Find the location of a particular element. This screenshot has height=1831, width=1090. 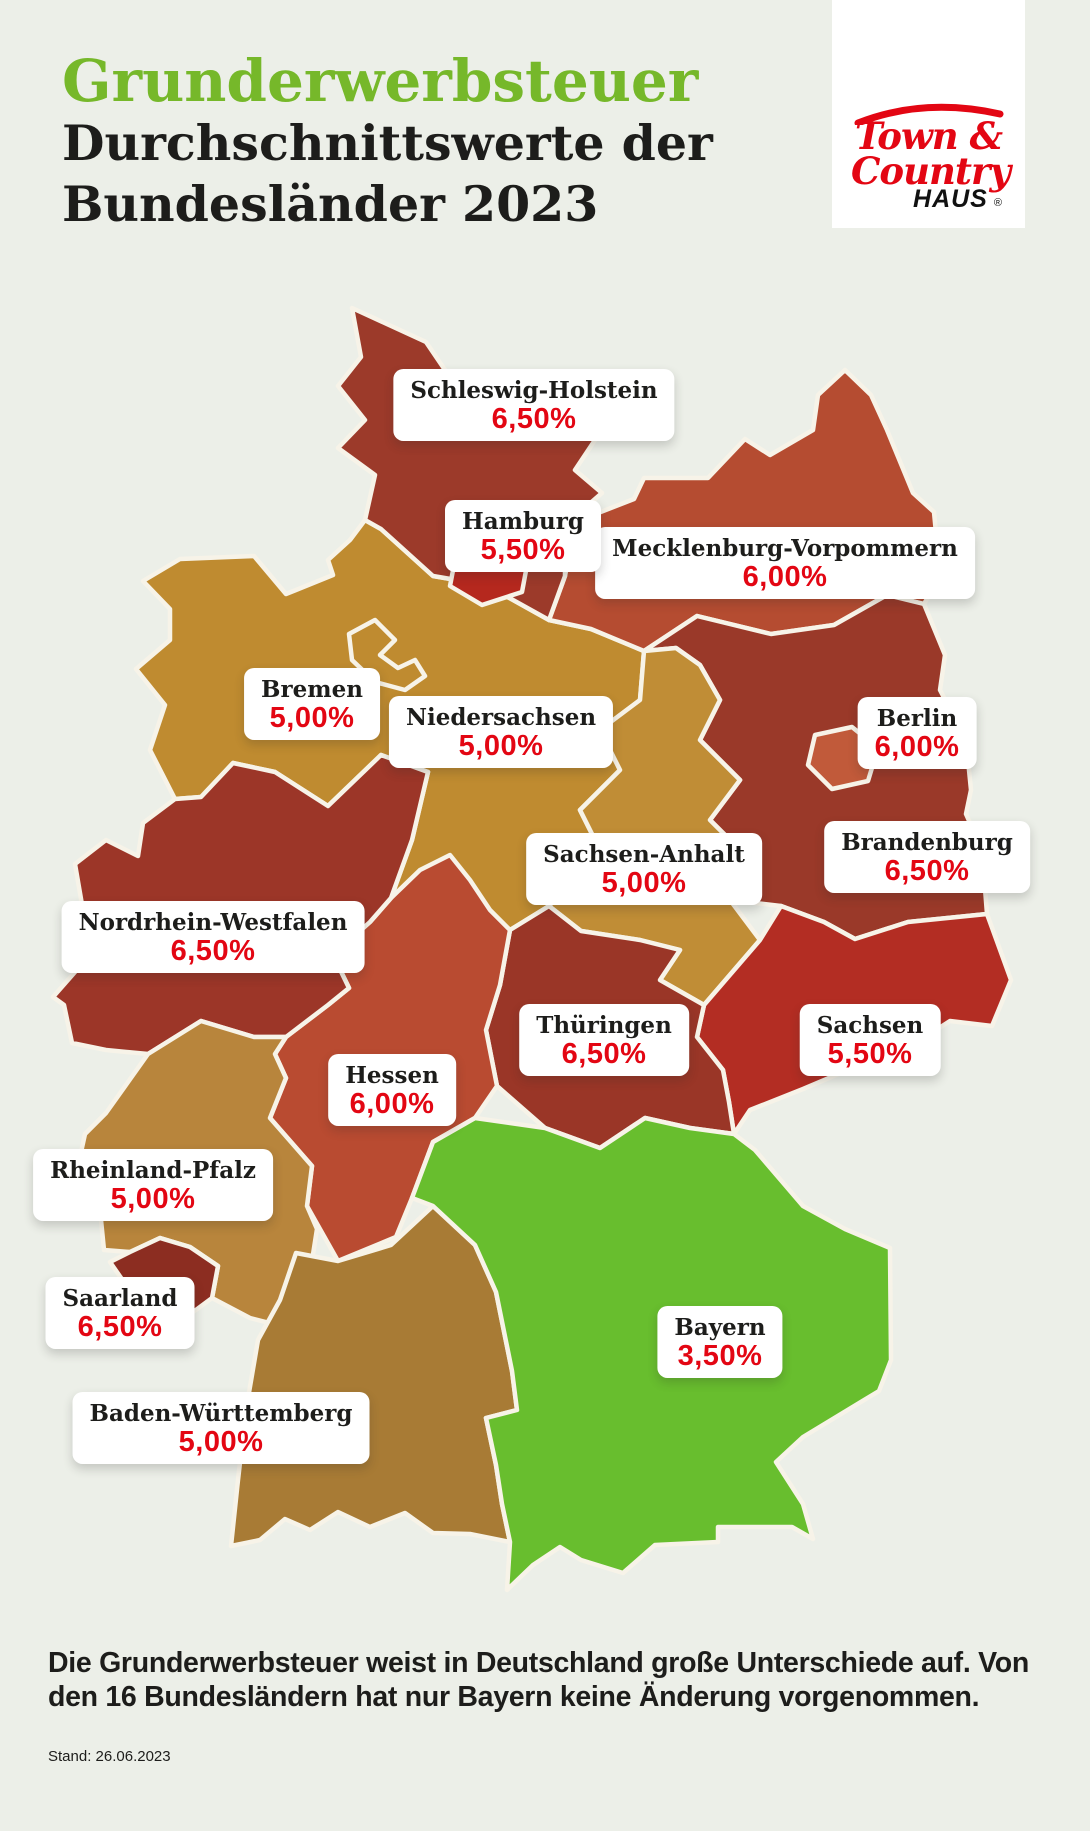

page-subtitle-line1: Durchschnittswerte der is located at coordinates (387, 143).